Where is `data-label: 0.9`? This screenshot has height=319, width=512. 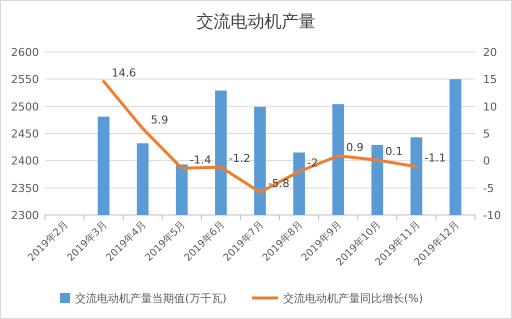 data-label: 0.9 is located at coordinates (355, 147).